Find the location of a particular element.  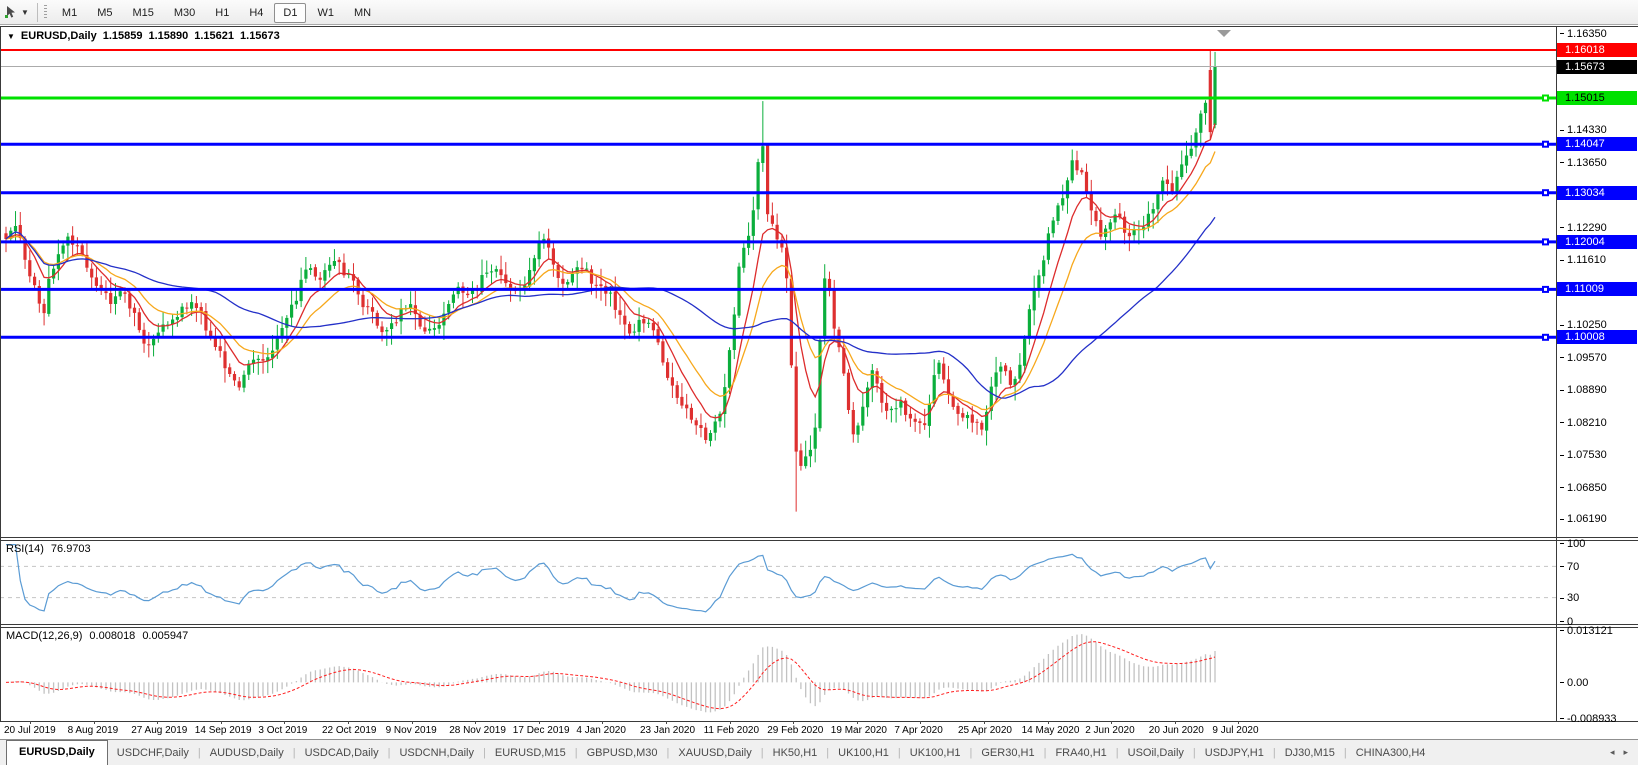

price-tick: 1.08210 is located at coordinates (1583, 422).